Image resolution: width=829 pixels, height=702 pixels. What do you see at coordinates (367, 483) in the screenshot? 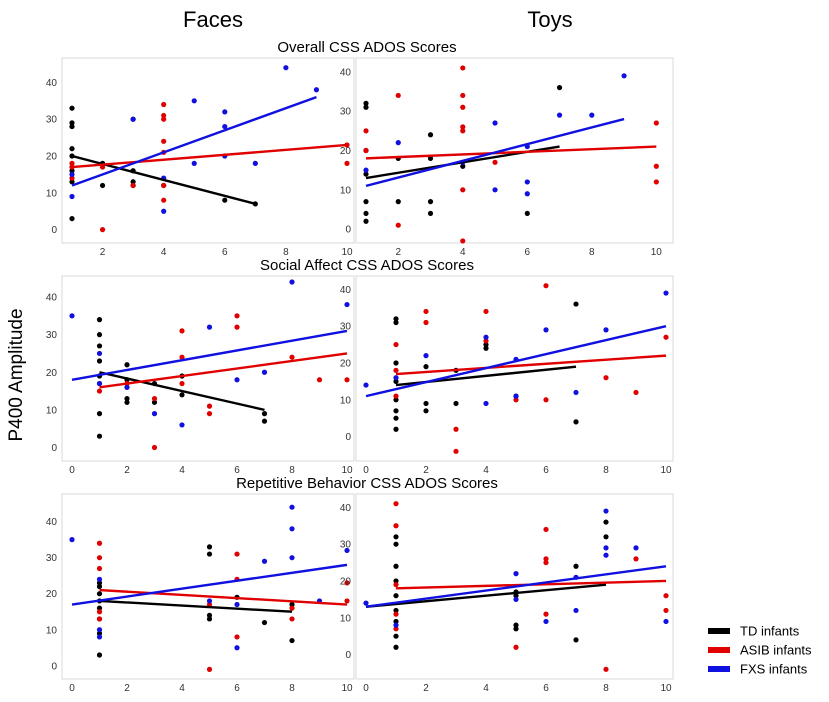
I see `chart-title: Repetitive Behavior CSS ADOS Scores` at bounding box center [367, 483].